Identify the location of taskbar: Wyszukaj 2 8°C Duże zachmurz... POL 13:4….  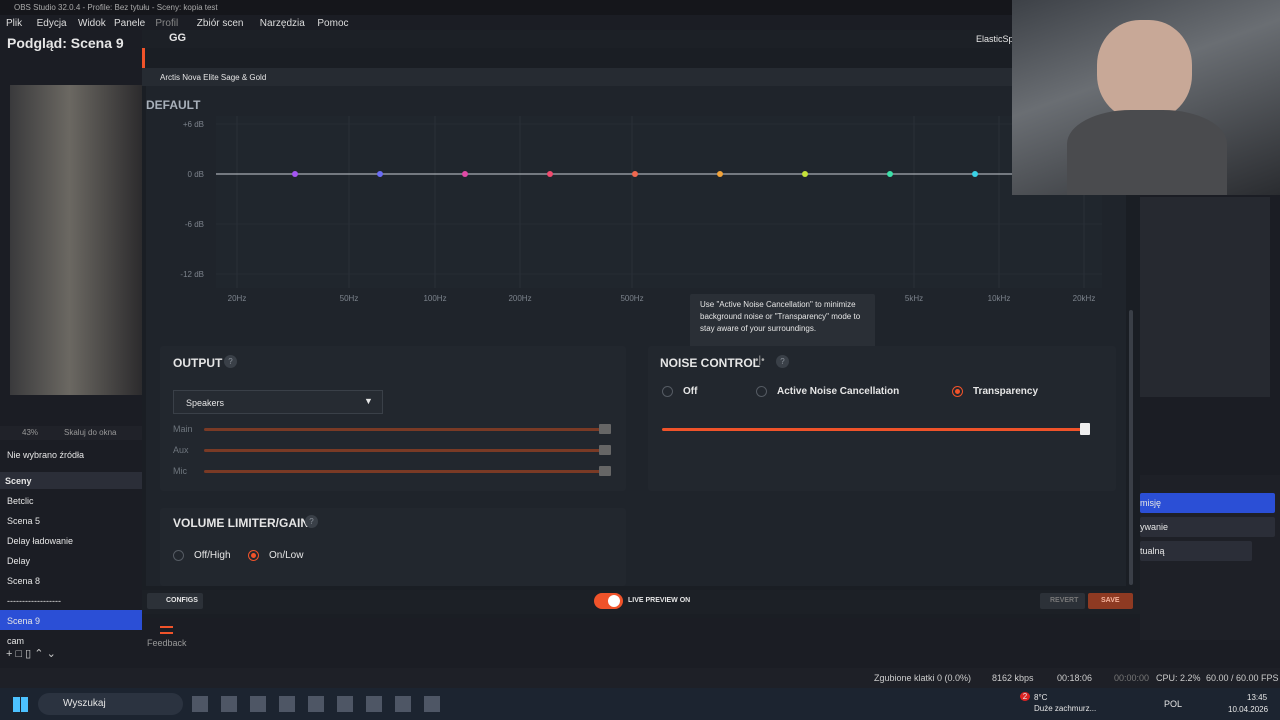
(640, 704).